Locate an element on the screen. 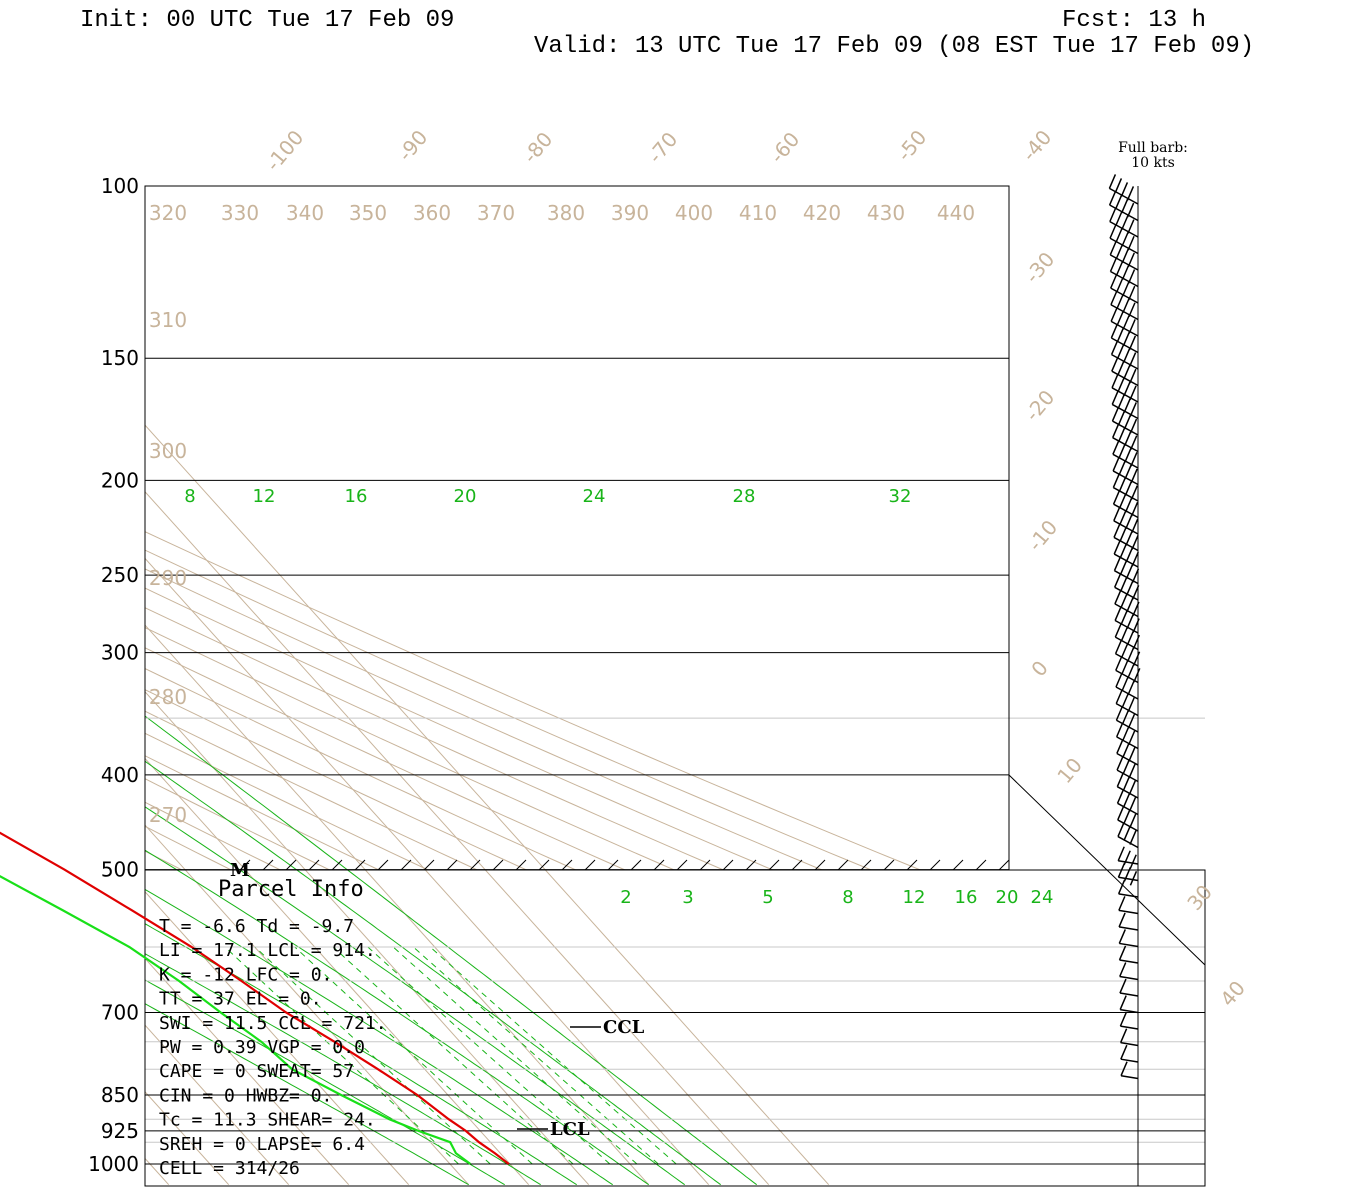 Image resolution: width=1350 pixels, height=1200 pixels. parcel-info-row: SREH = 0 LAPSE= 6.4 is located at coordinates (262, 1144).